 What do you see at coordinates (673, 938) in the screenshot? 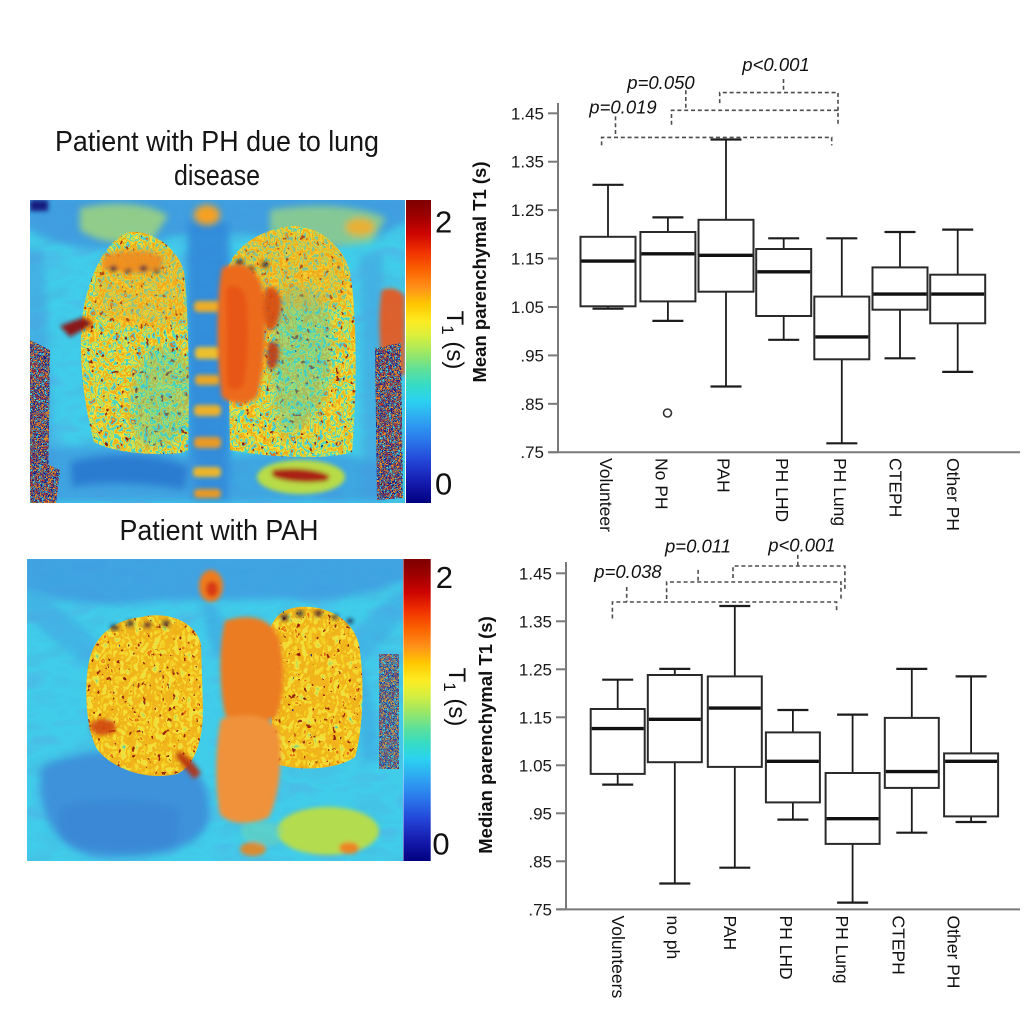
I see `svg-text: no ph` at bounding box center [673, 938].